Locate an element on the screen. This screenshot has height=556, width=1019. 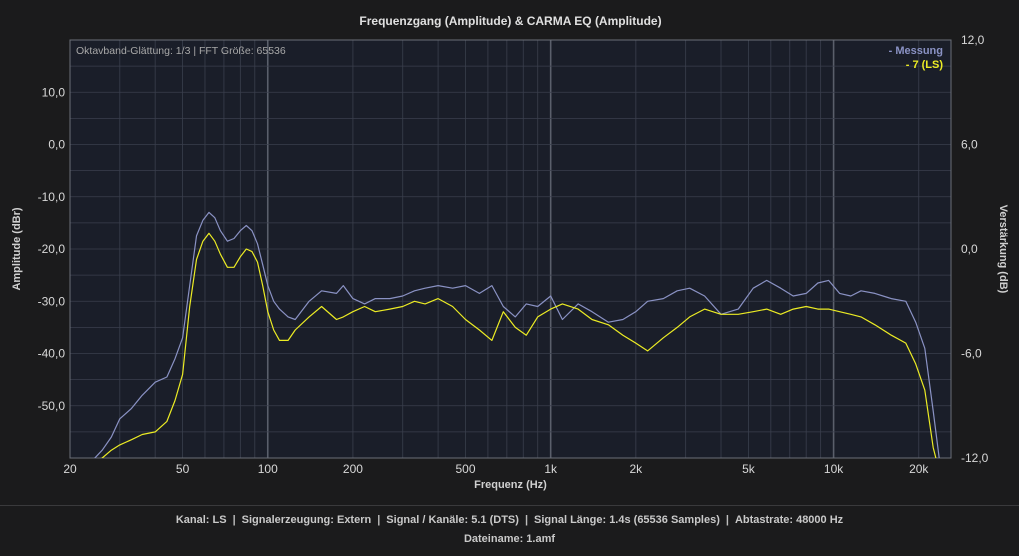
y2-axis-label: Verstärkung (dB) is located at coordinates (1003, 249).